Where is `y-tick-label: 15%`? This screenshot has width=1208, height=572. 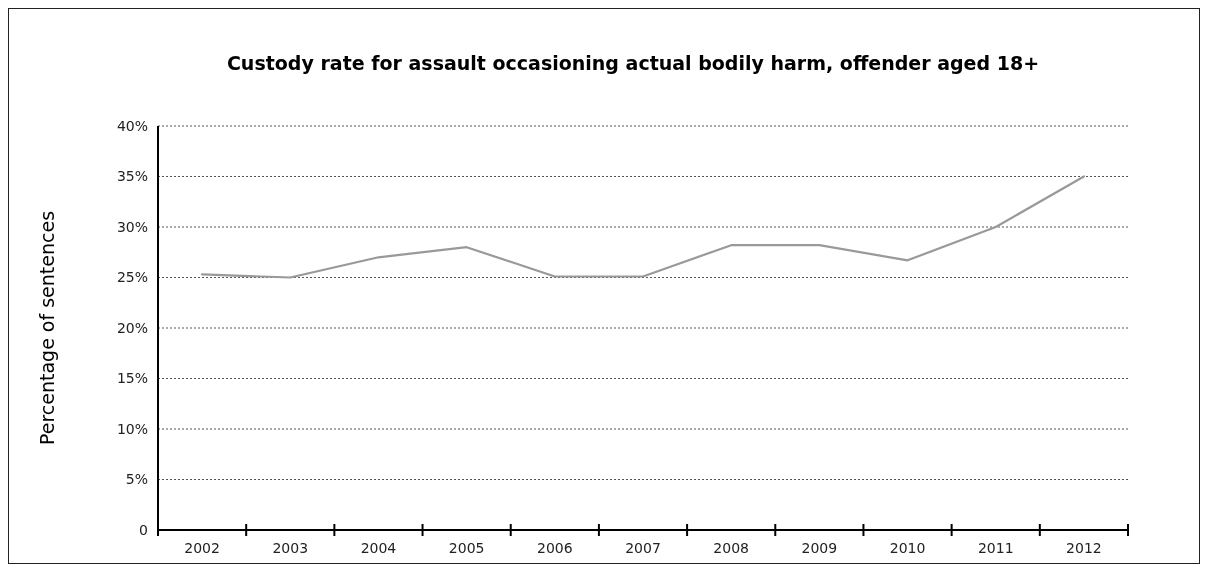
y-tick-label: 15% is located at coordinates (132, 378).